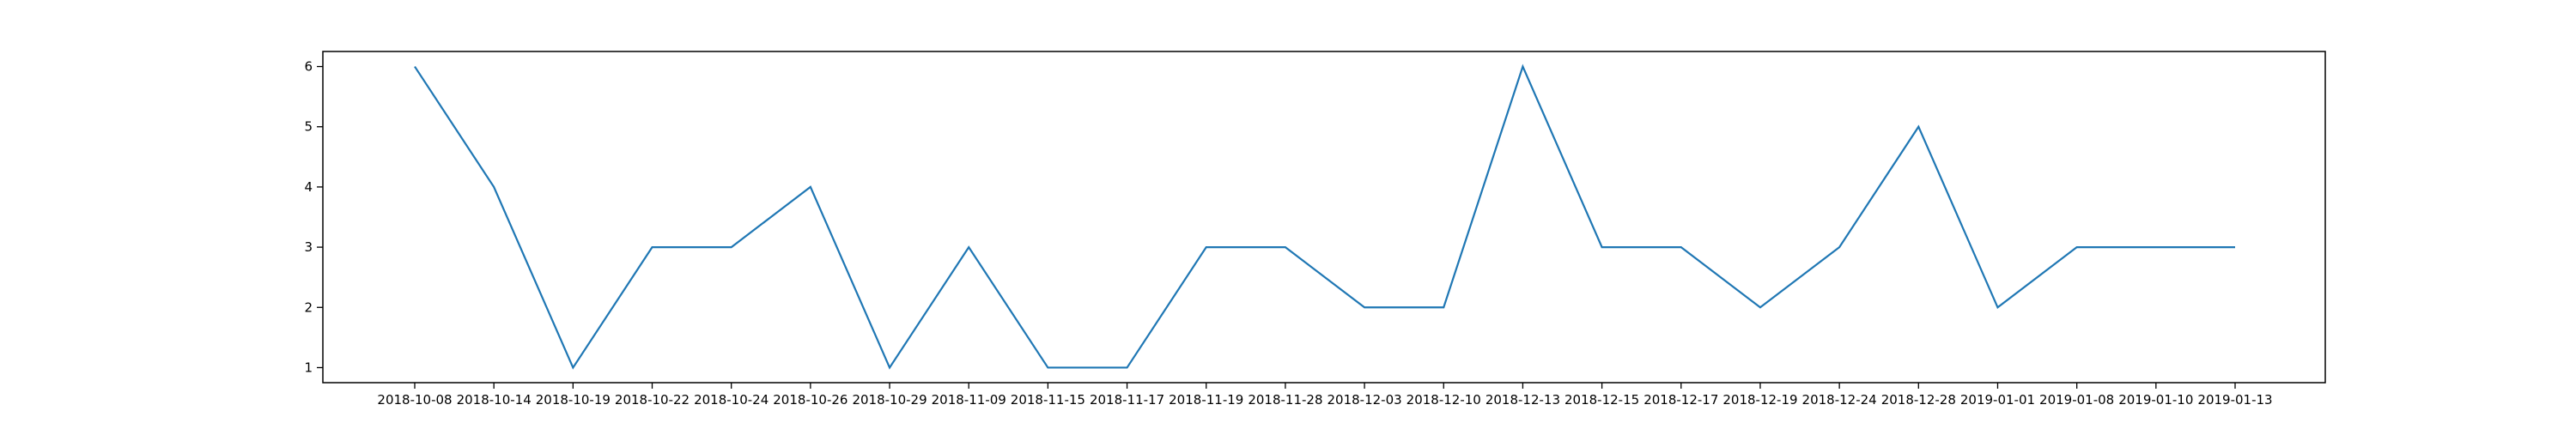  I want to click on x-tick-label: 2019-01-10, so click(2156, 400).